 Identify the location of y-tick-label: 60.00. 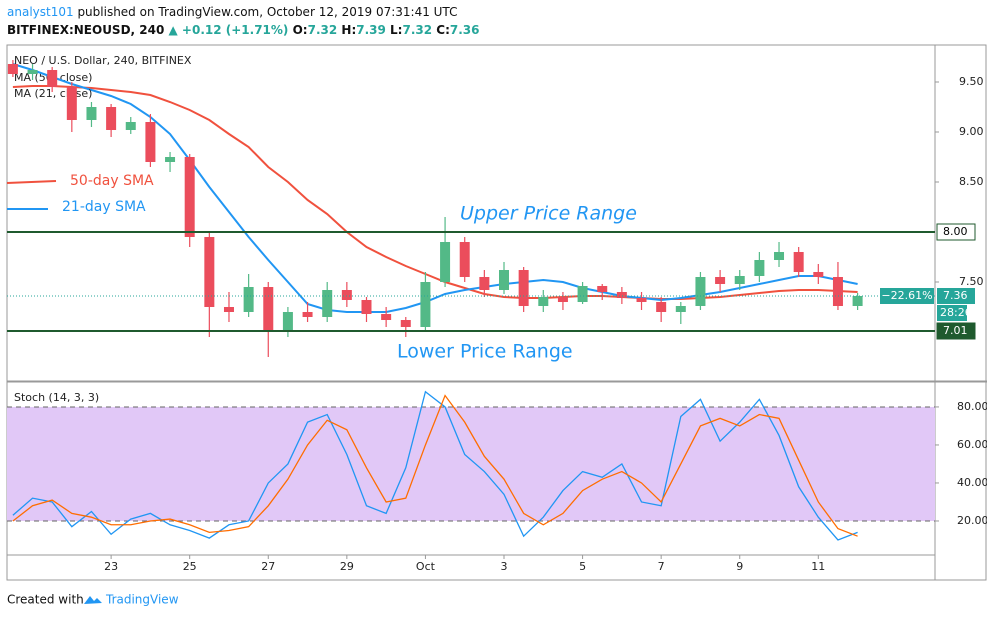
(972, 444).